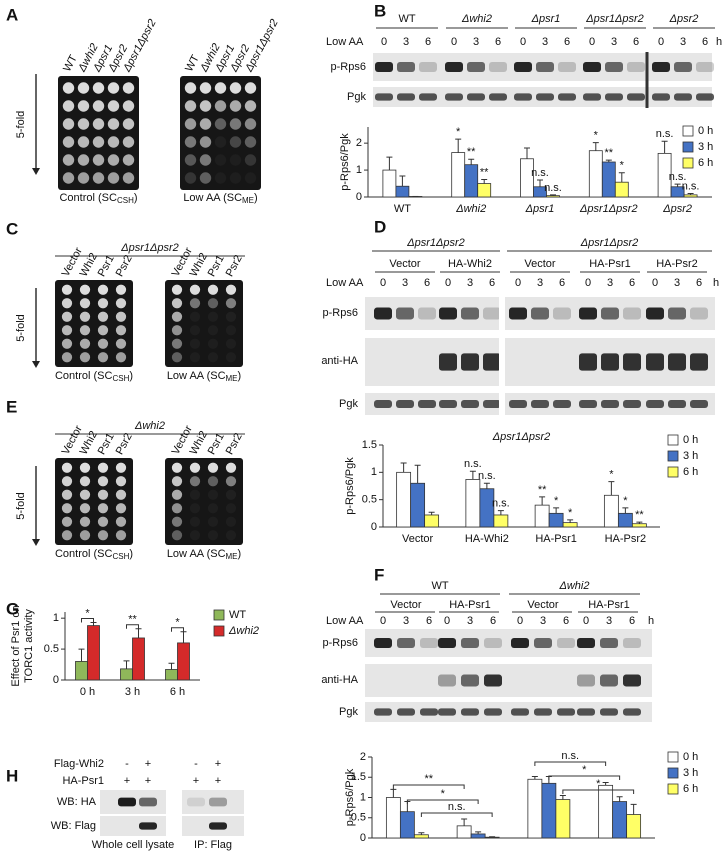 The image size is (728, 853). Describe the element at coordinates (140, 45) in the screenshot. I see `plate-column-label: Δpsr1Δpsr2` at that location.